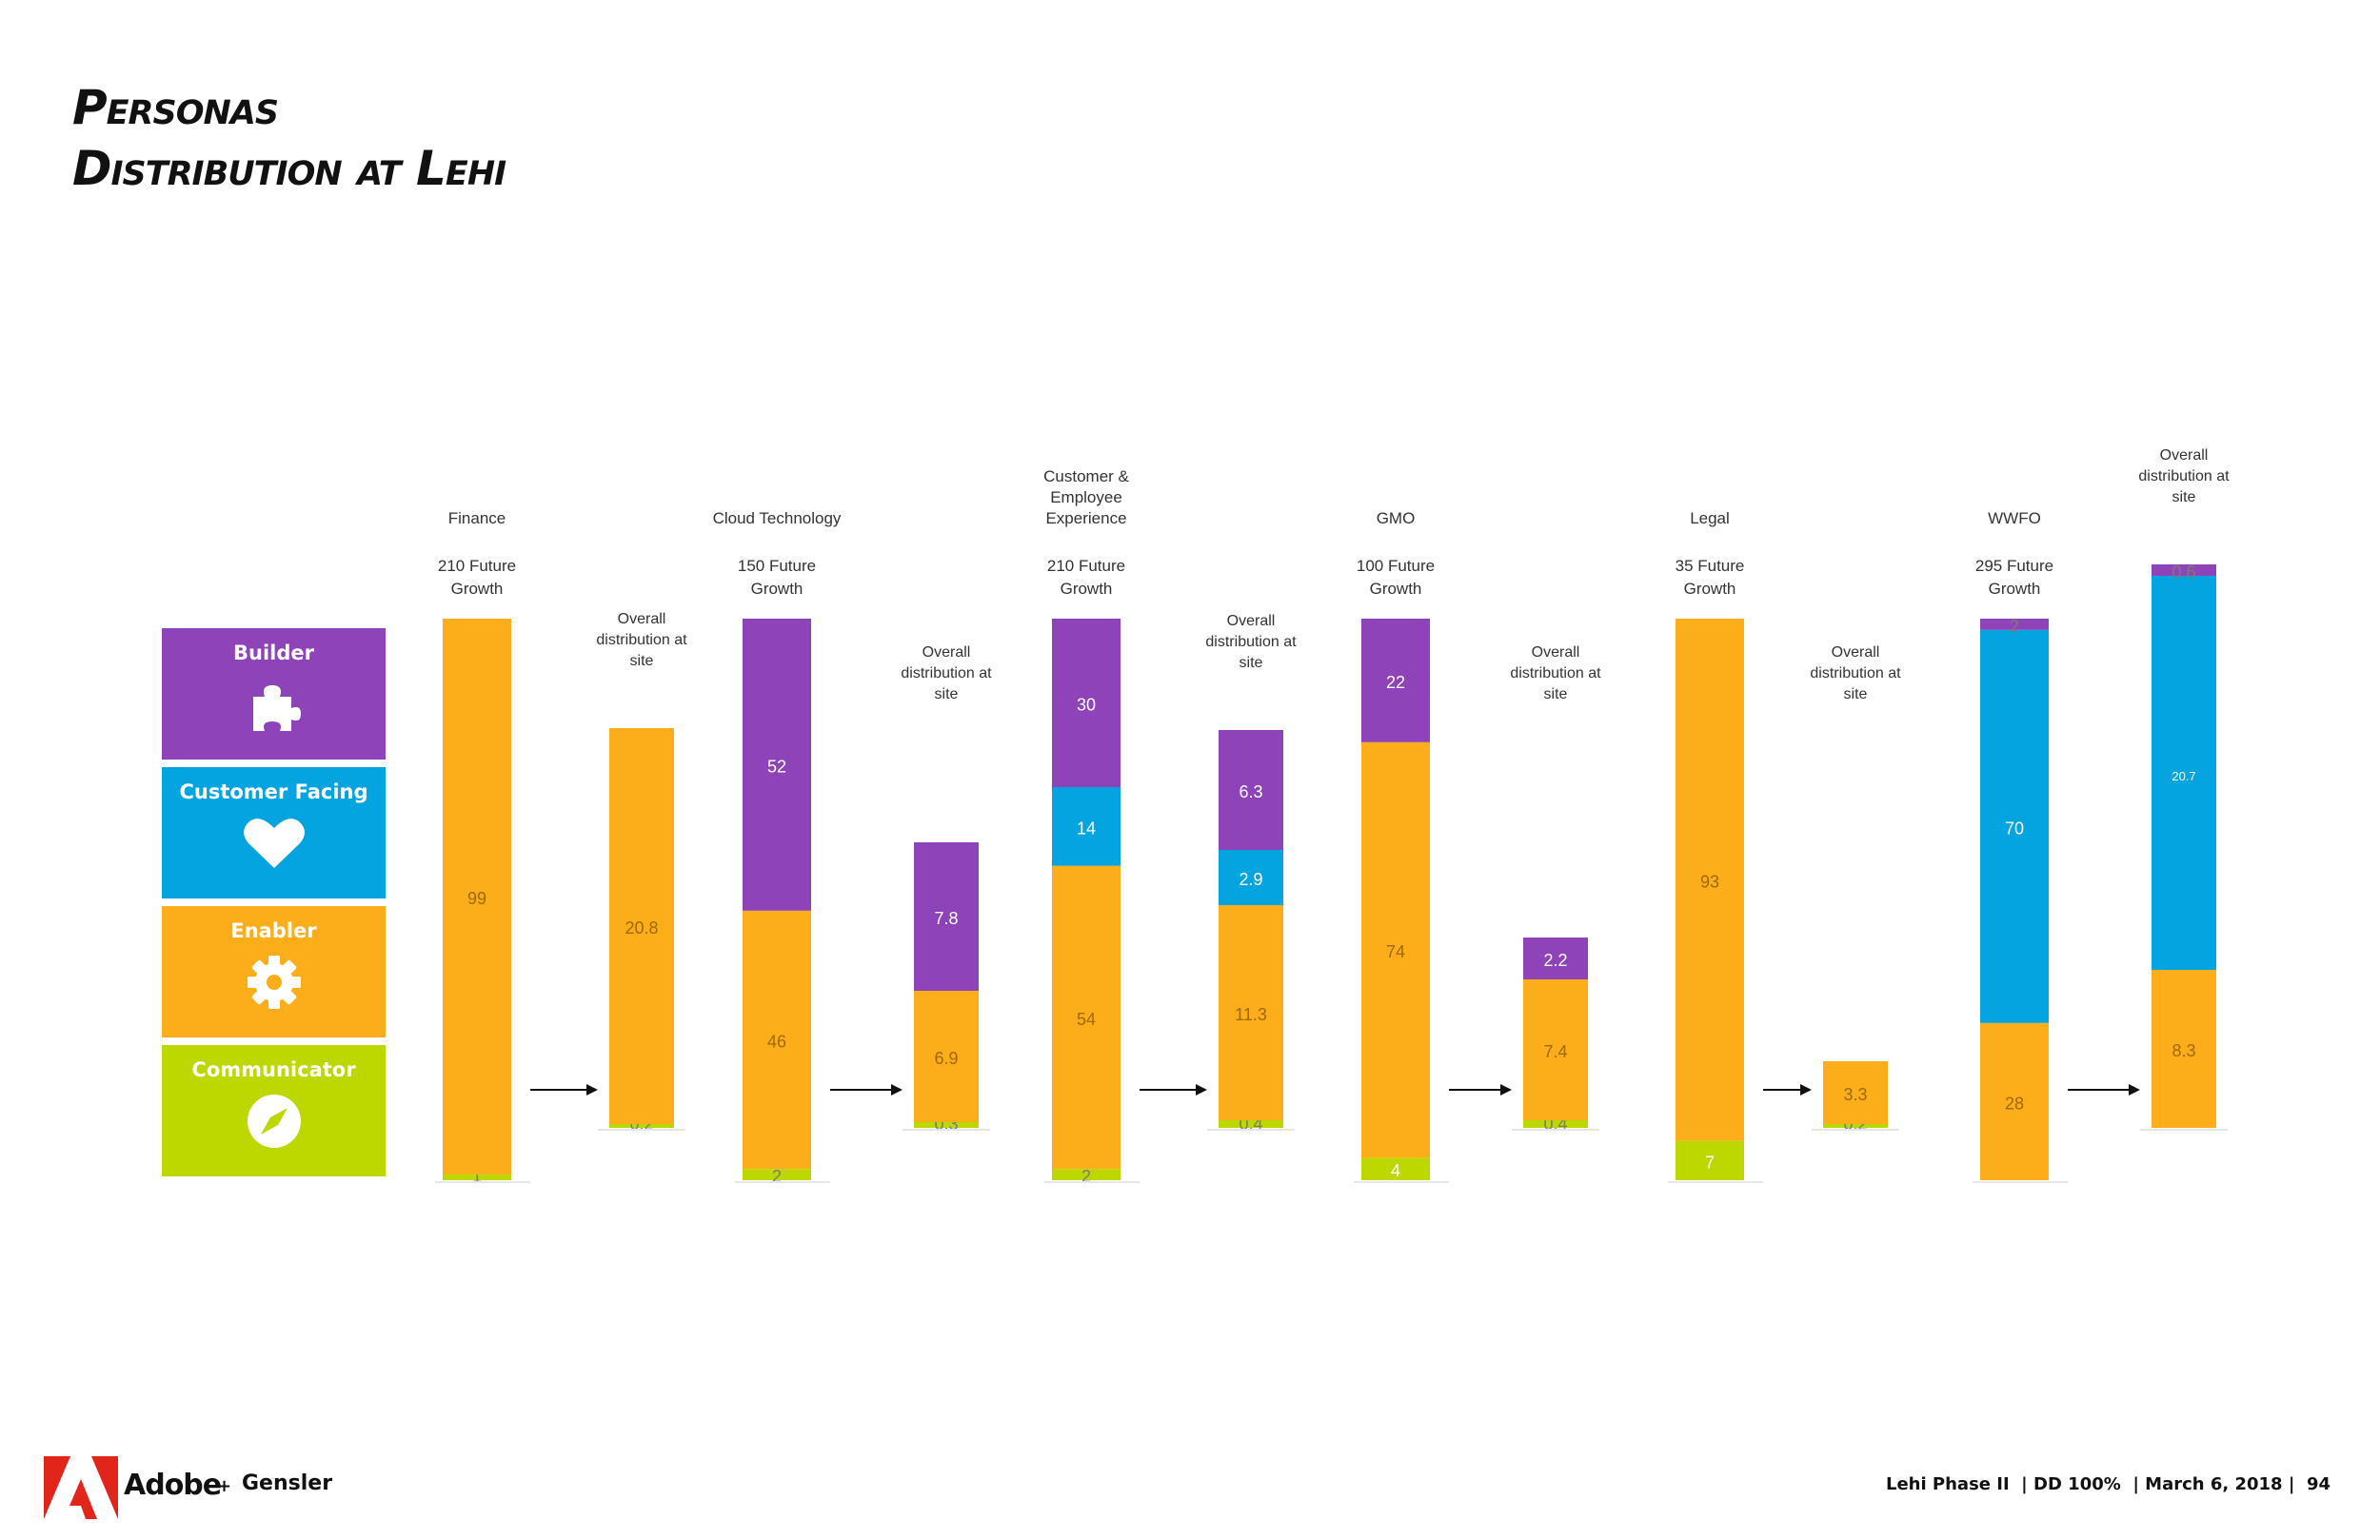 This screenshot has width=2380, height=1540. I want to click on future-data-label: 99, so click(476, 898).